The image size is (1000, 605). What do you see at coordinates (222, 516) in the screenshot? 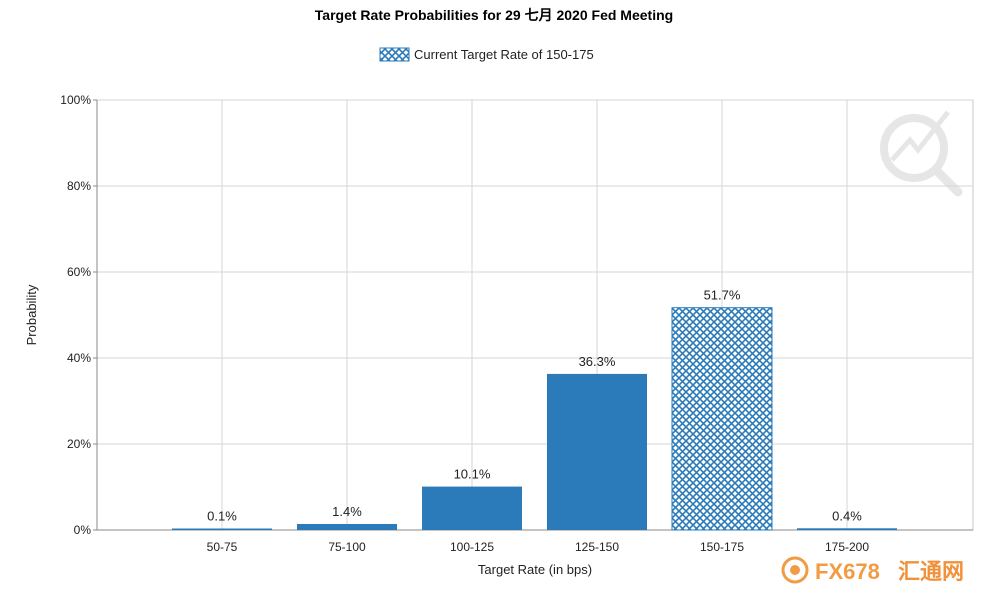
I see `data-label-50-75: 0.1%` at bounding box center [222, 516].